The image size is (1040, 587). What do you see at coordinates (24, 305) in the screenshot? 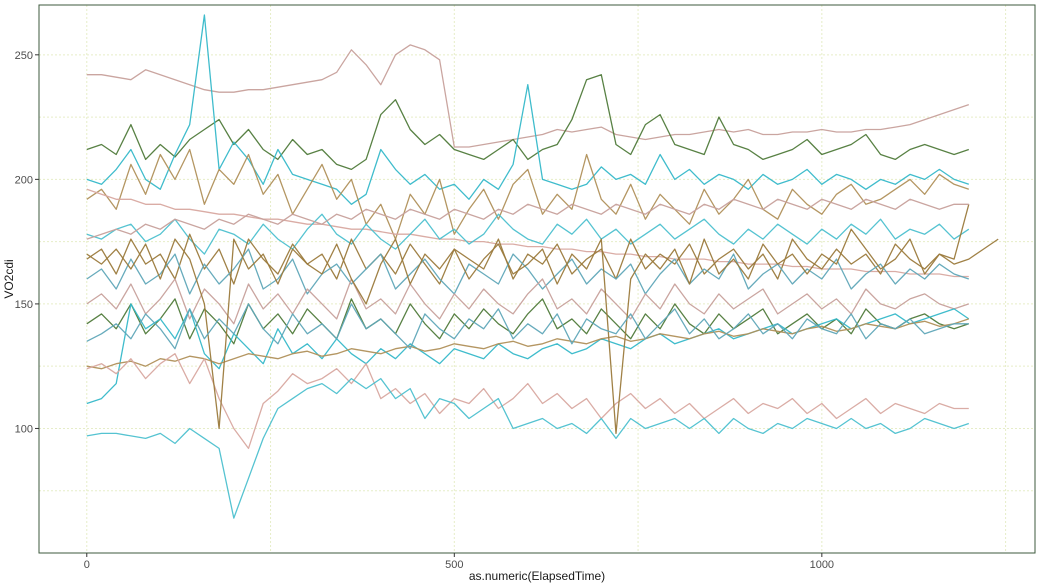
I see `y-tick-label: 150` at bounding box center [24, 305].